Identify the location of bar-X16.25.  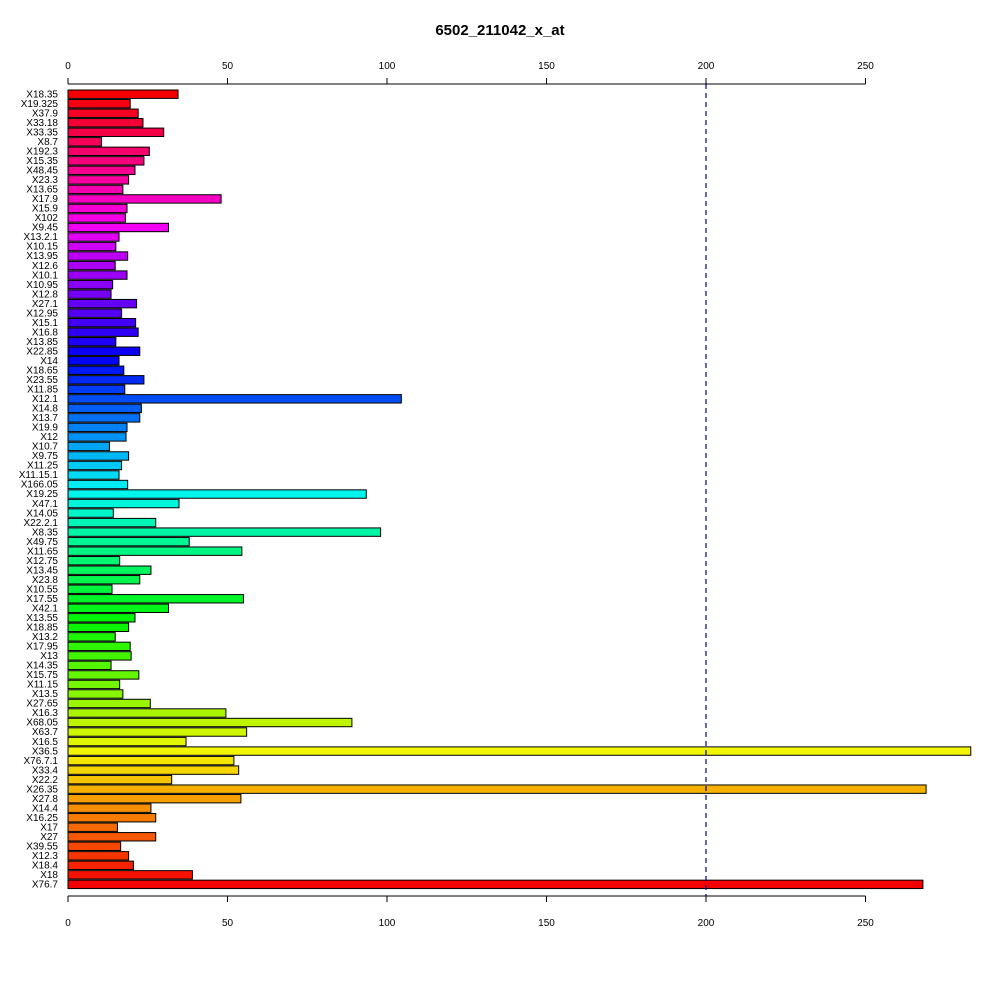
(112, 818).